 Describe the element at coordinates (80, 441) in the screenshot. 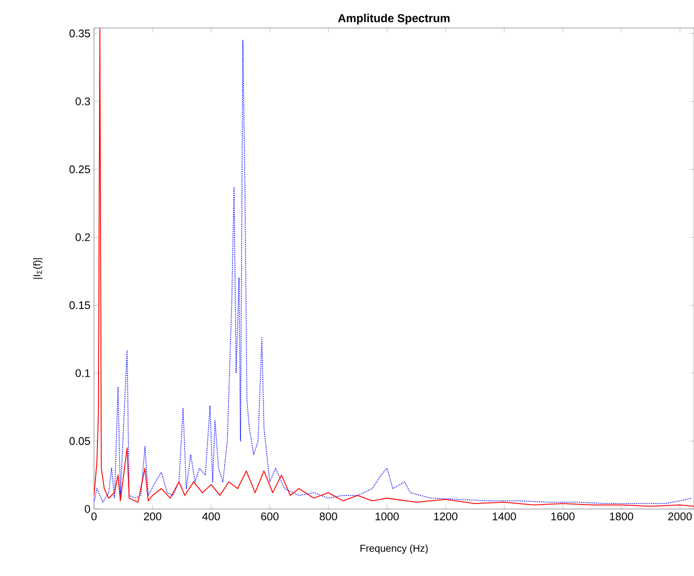

I see `y-tick-label: 0.05` at that location.